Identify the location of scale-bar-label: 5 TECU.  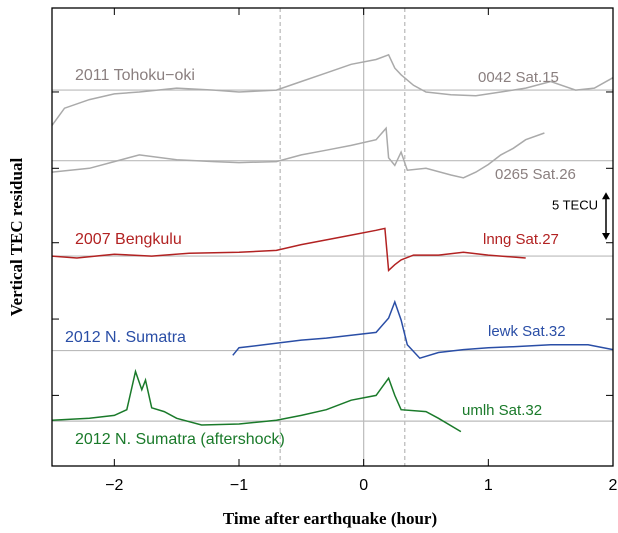
(575, 205).